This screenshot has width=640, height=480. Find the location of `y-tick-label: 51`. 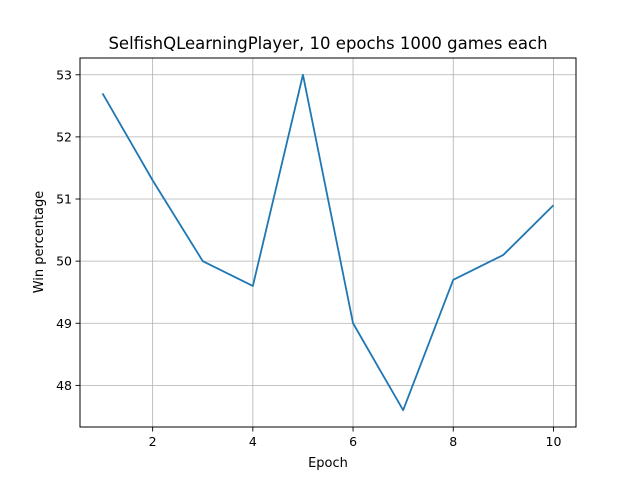

y-tick-label: 51 is located at coordinates (64, 199).